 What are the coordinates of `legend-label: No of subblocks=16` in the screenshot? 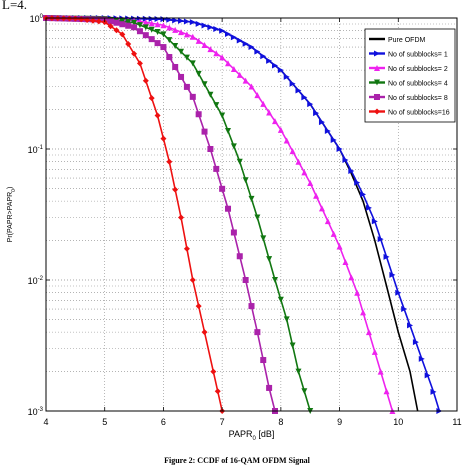 It's located at (419, 113).